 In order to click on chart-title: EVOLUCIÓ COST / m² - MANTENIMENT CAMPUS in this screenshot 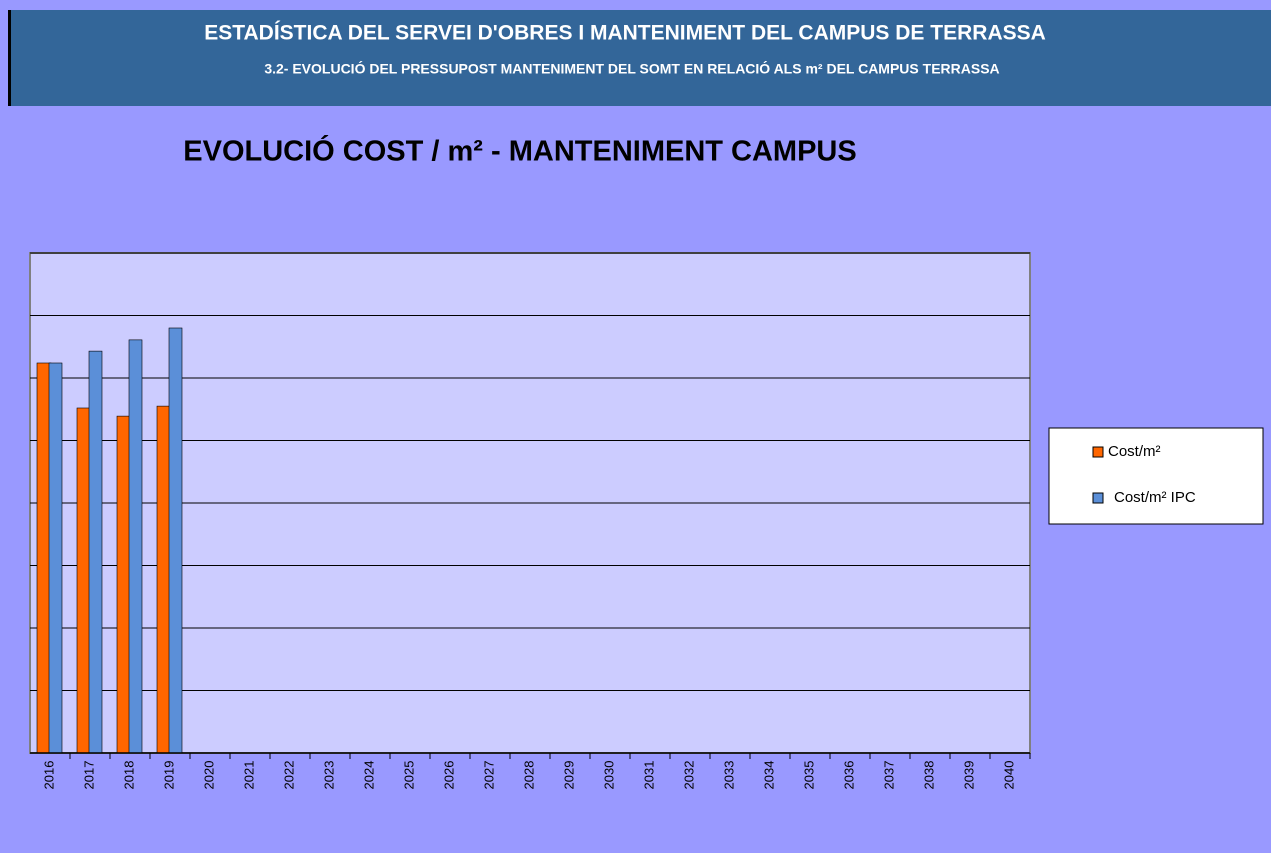, I will do `click(519, 151)`.